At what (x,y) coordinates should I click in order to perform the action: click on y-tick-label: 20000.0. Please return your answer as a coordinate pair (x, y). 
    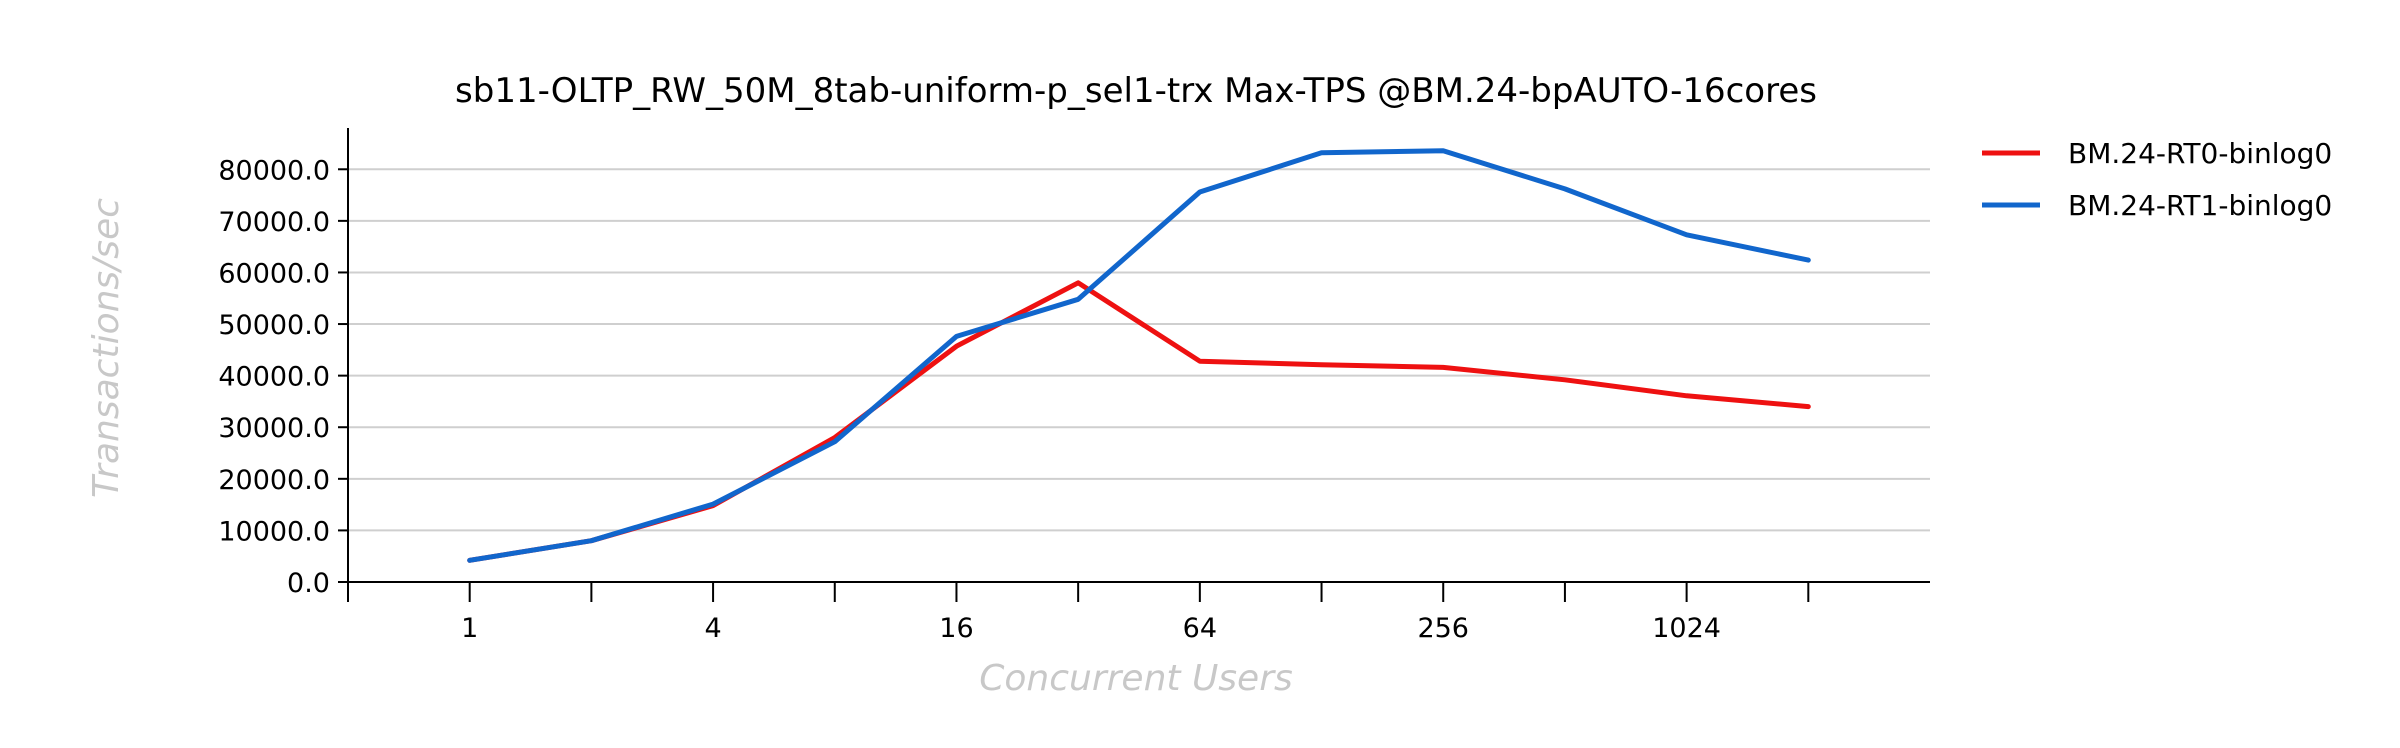
    Looking at the image, I should click on (274, 480).